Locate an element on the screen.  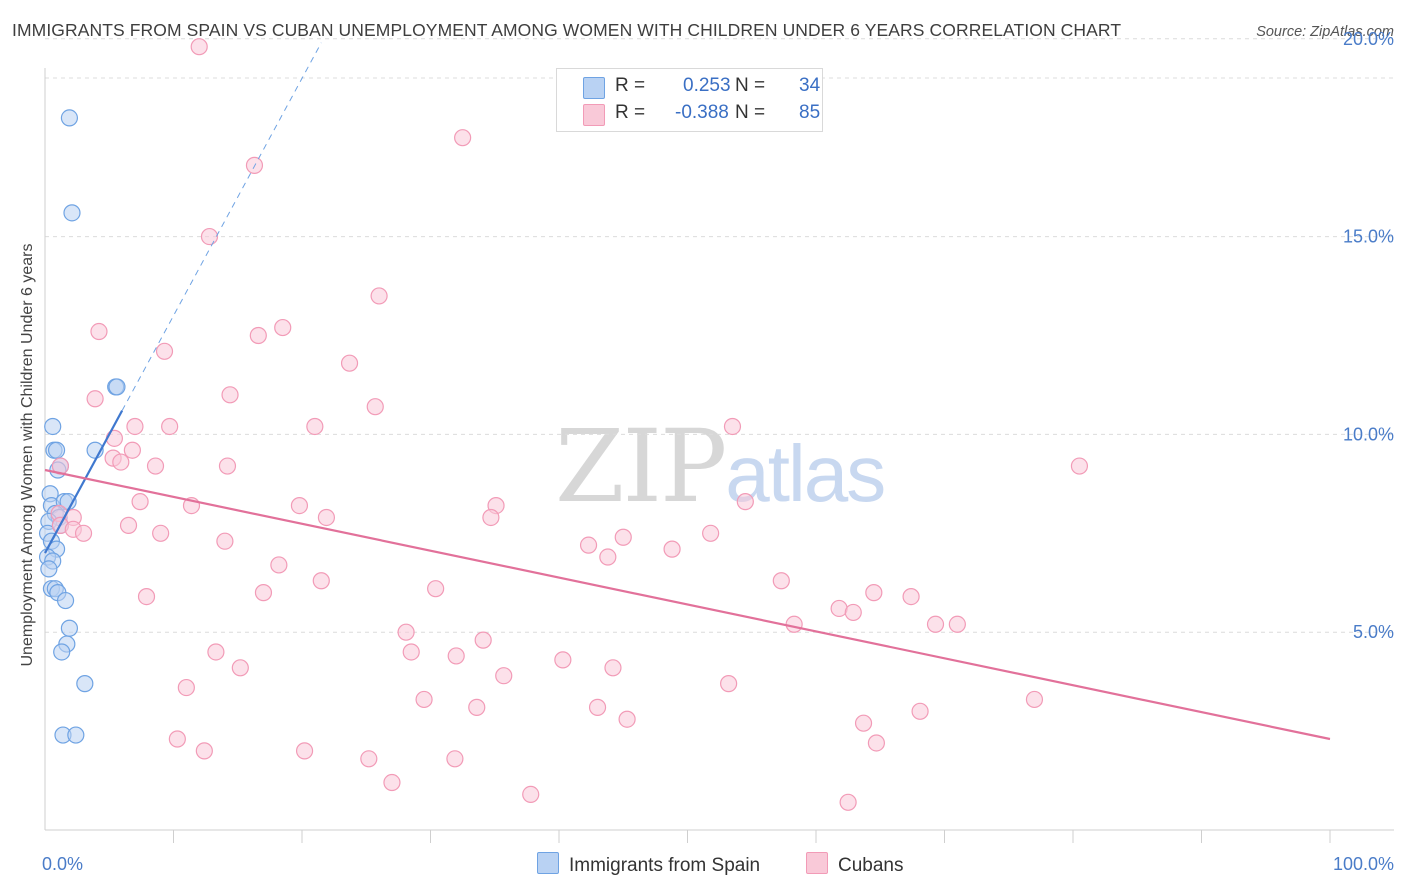
legend-n-value: 85 is located at coordinates (810, 112).